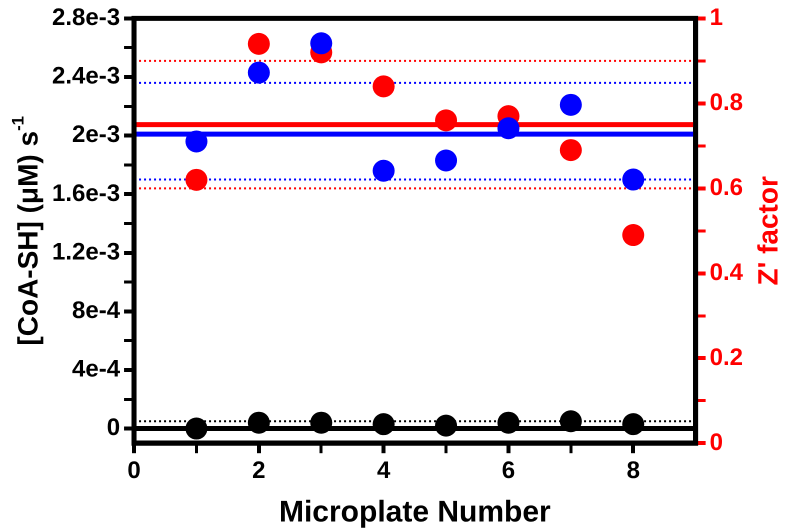 This screenshot has width=795, height=530. What do you see at coordinates (383, 470) in the screenshot?
I see `x-tick-label: 4` at bounding box center [383, 470].